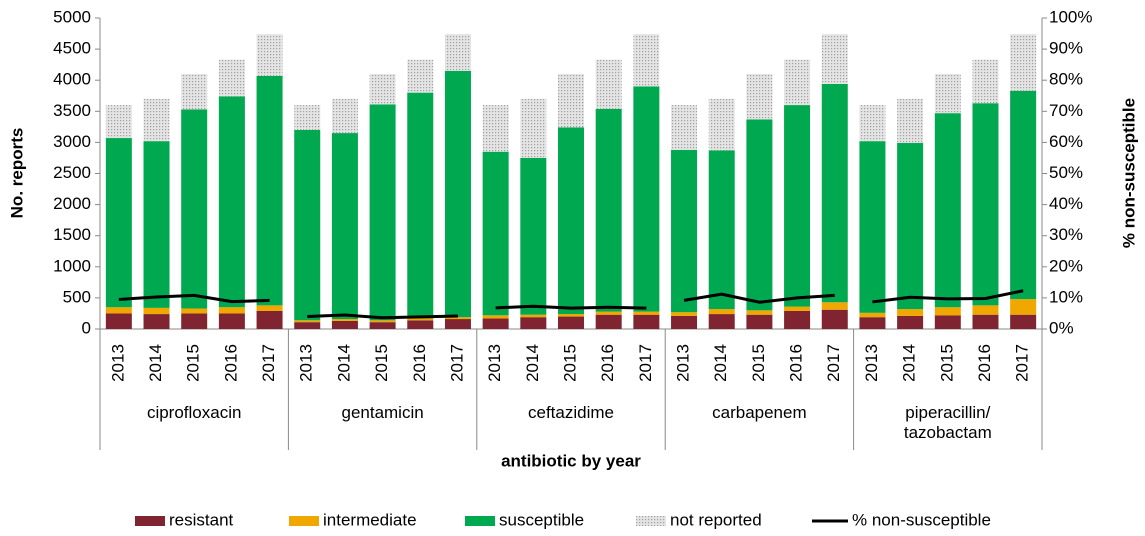  What do you see at coordinates (571, 460) in the screenshot?
I see `x-axis-title: antibiotic by year` at bounding box center [571, 460].